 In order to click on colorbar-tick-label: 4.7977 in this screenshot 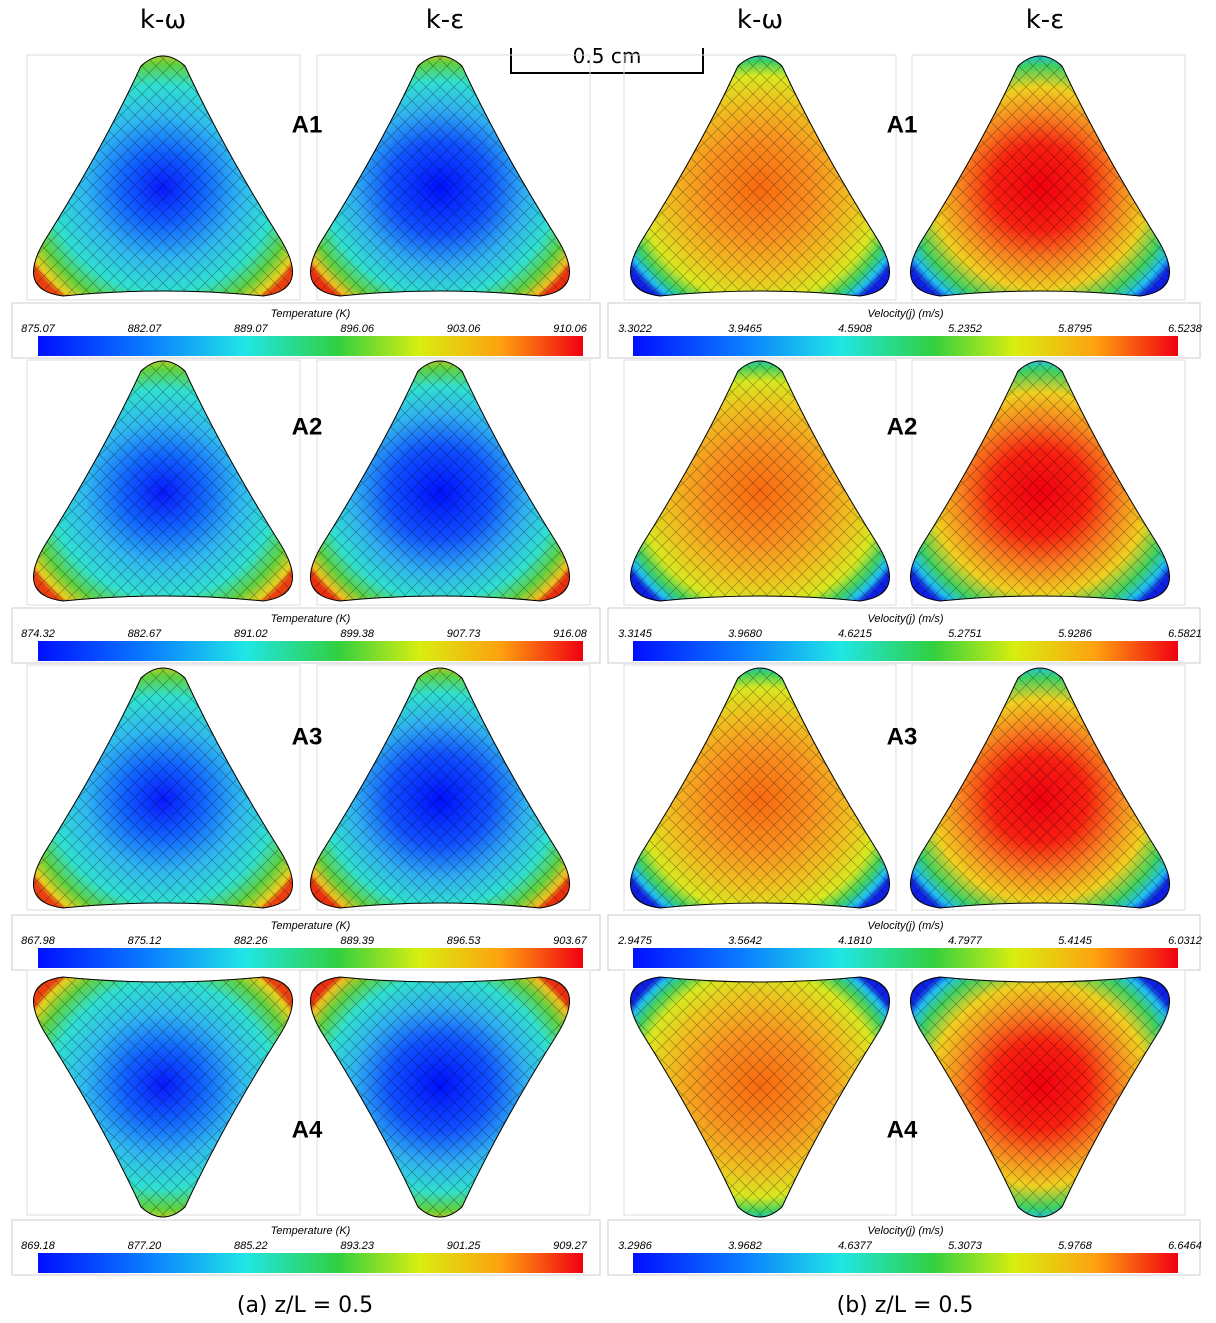, I will do `click(965, 941)`.